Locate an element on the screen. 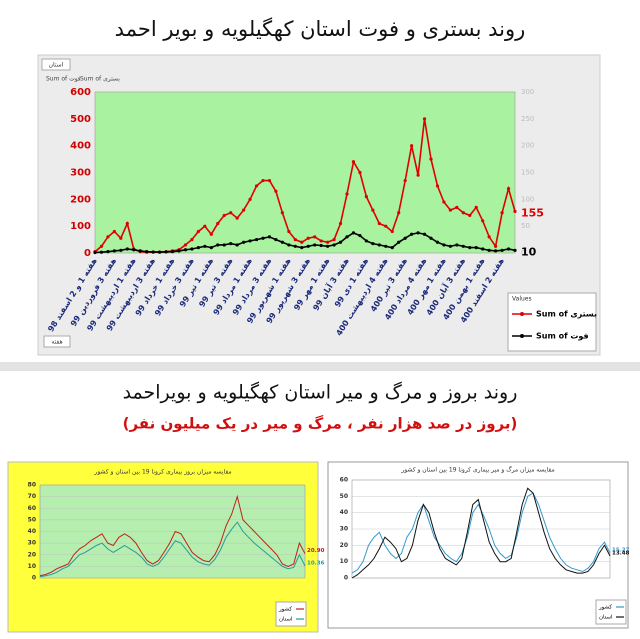 Image resolution: width=640 pixels, height=639 pixels. y-tick-label: 600 is located at coordinates (80, 92).